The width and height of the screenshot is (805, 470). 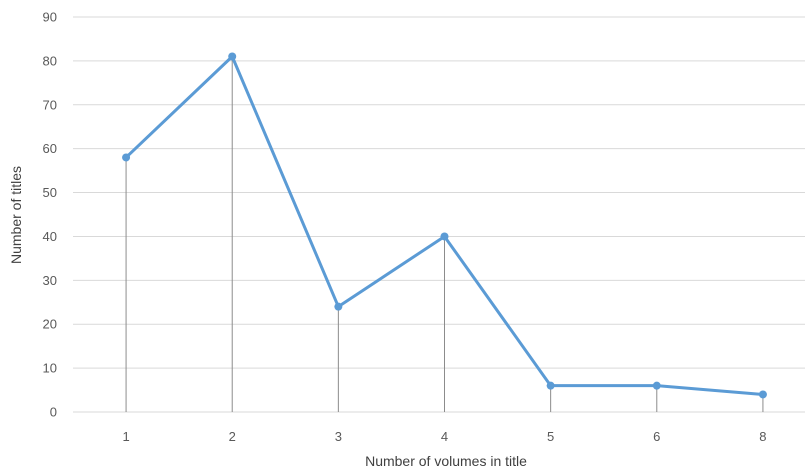 I want to click on x-tick-label: 1, so click(x=125, y=436).